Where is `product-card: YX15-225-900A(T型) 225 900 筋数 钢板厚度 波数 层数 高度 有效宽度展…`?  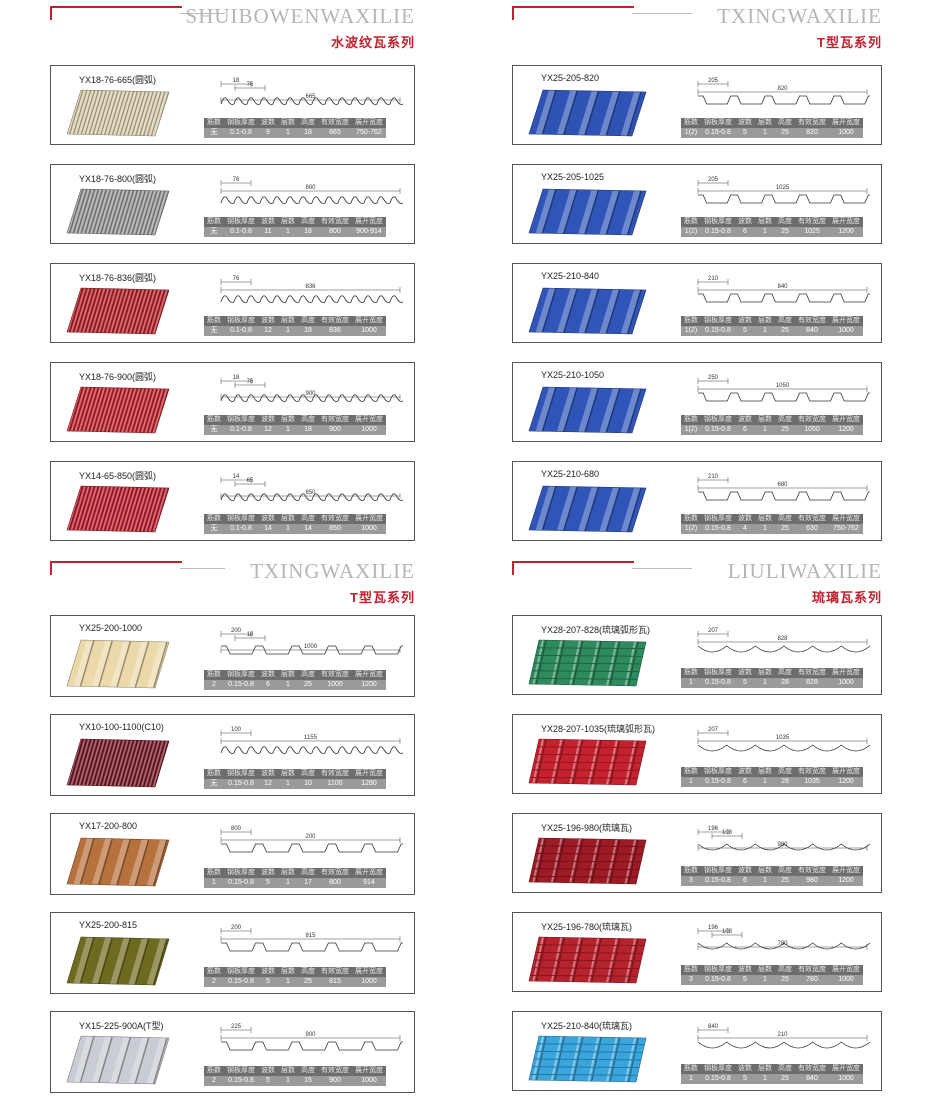
product-card: YX15-225-900A(T型) 225 900 筋数 钢板厚度 波数 层数 高度 有效宽度展… is located at coordinates (232, 1052).